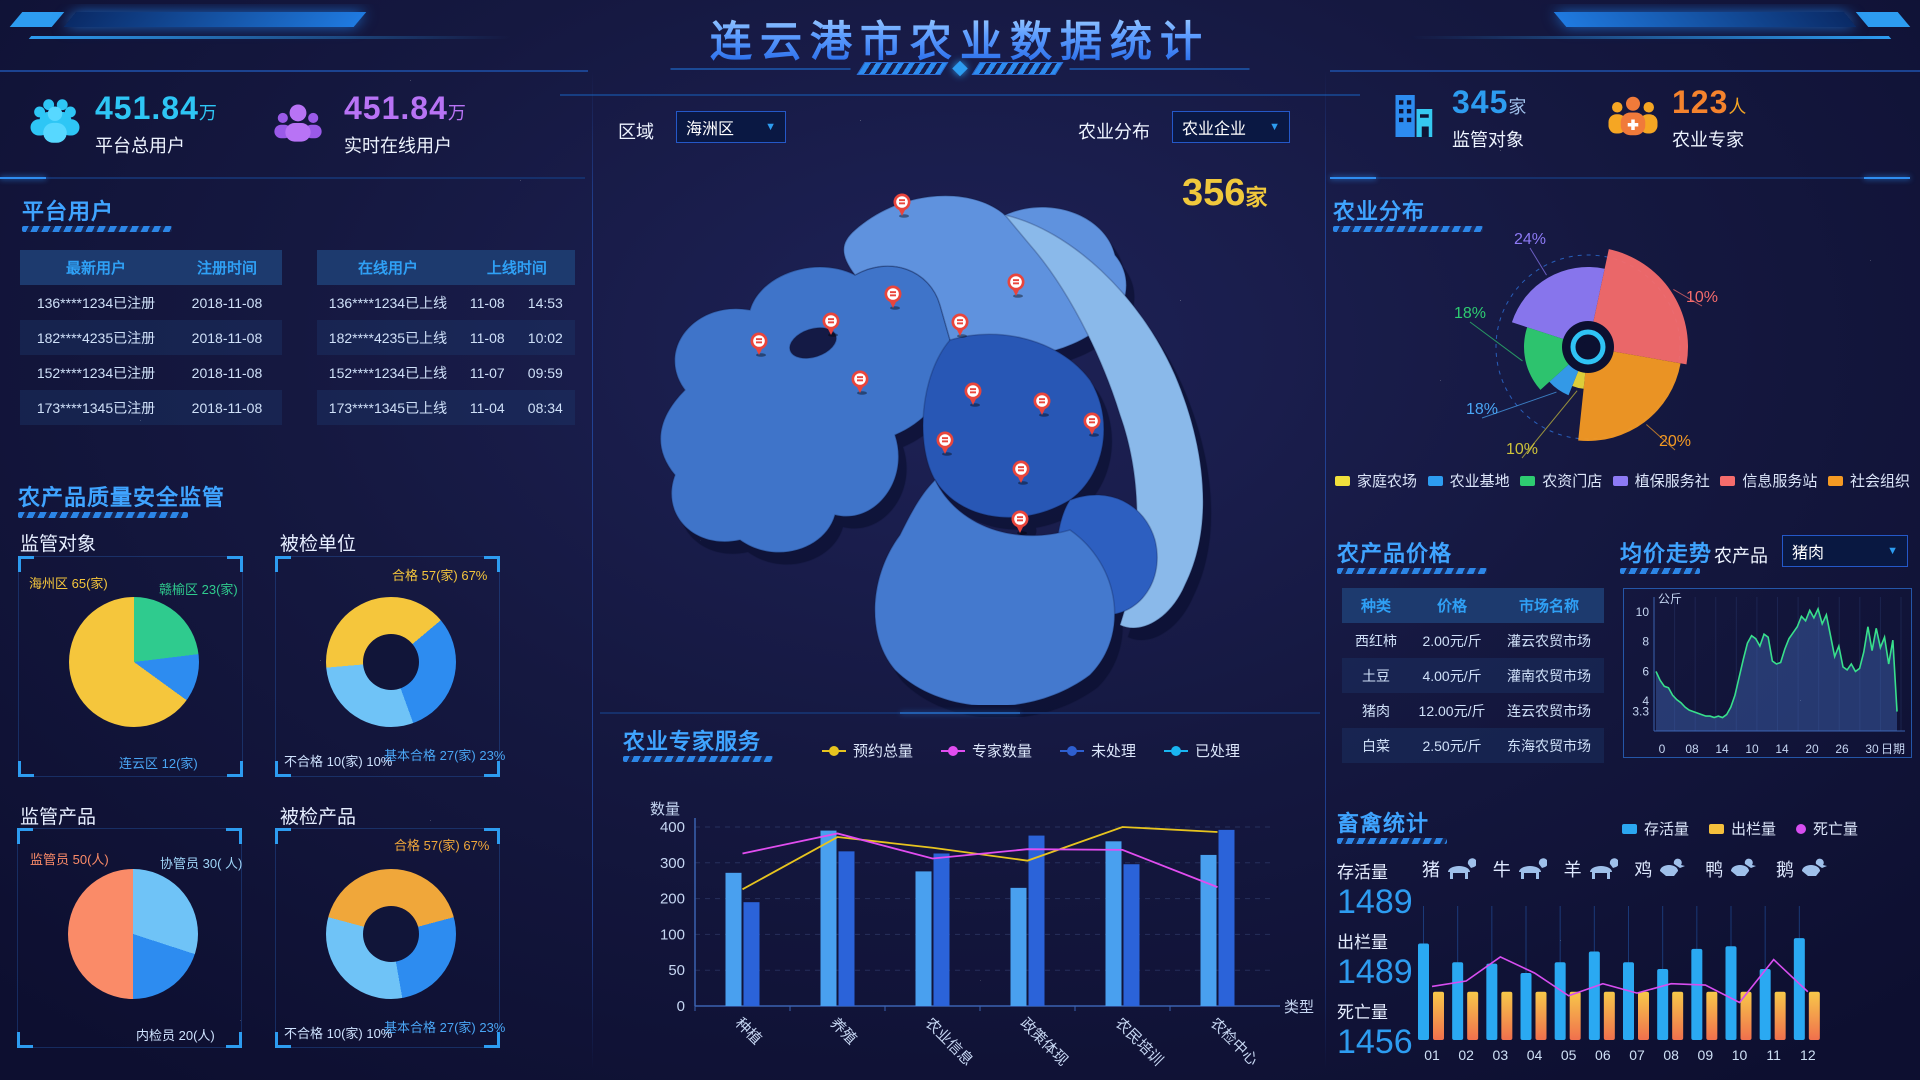 This screenshot has width=1920, height=1080. Describe the element at coordinates (1449, 869) in the screenshot. I see `animal-tab-猪: 猪` at that location.